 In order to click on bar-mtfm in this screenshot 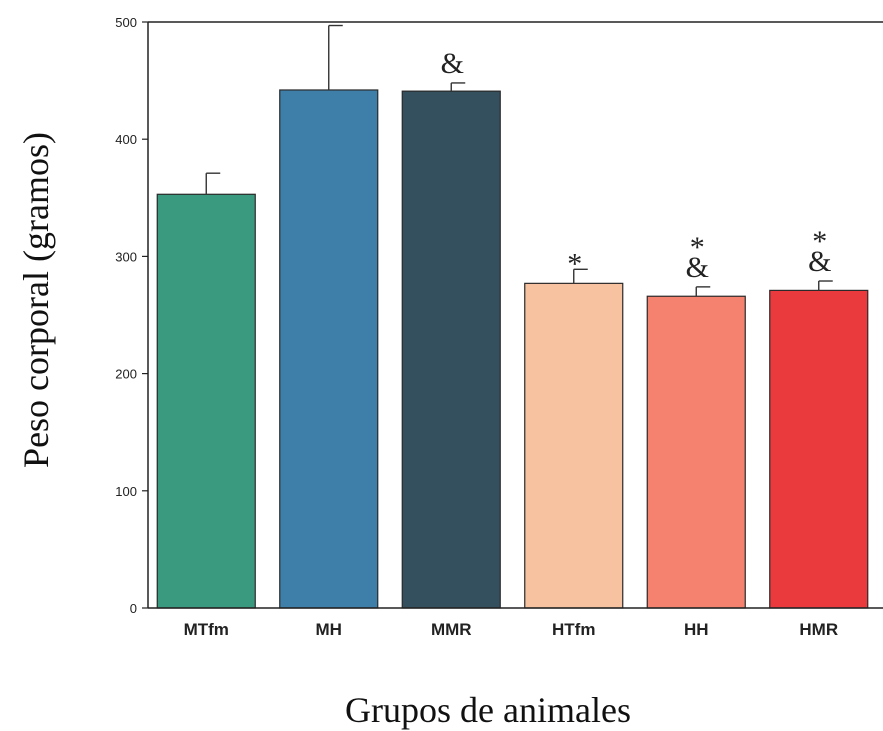, I will do `click(206, 401)`.